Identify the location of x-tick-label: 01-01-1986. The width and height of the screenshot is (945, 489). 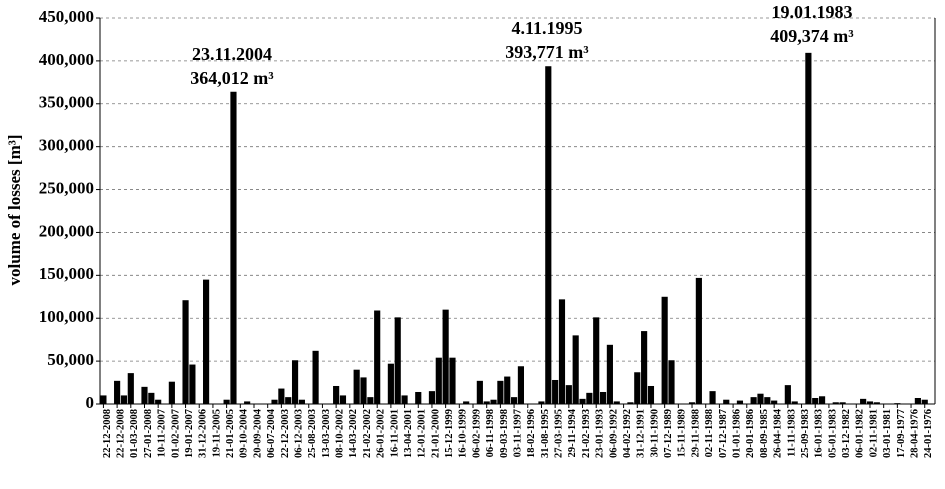
(737, 433).